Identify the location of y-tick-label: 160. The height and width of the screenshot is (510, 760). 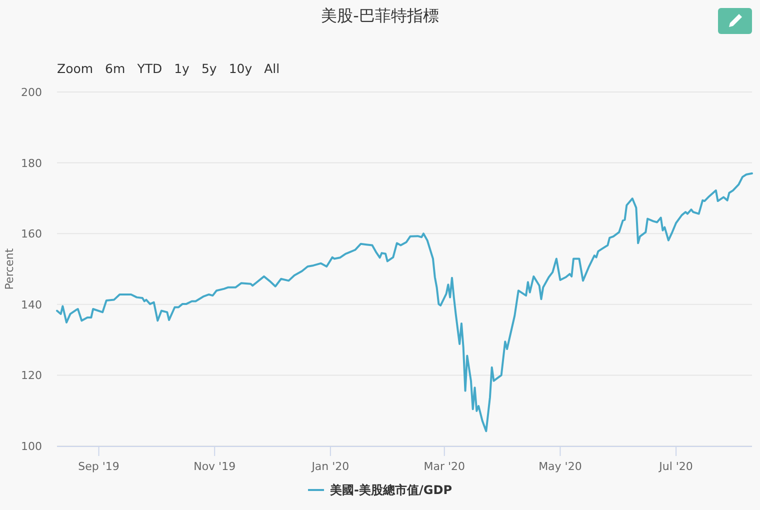
(31, 234).